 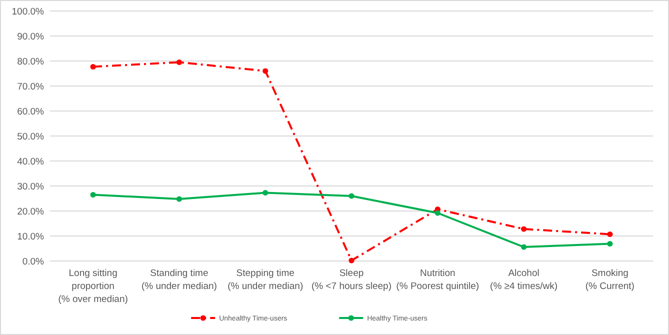 What do you see at coordinates (31, 112) in the screenshot?
I see `y-tick-label: 60.0%` at bounding box center [31, 112].